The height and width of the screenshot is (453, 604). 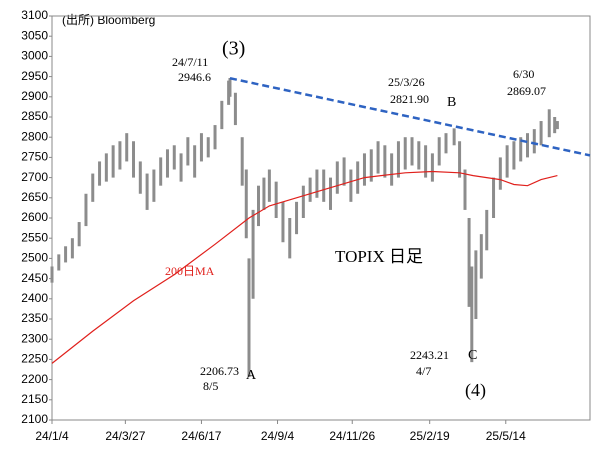 What do you see at coordinates (451, 102) in the screenshot?
I see `annotation: B` at bounding box center [451, 102].